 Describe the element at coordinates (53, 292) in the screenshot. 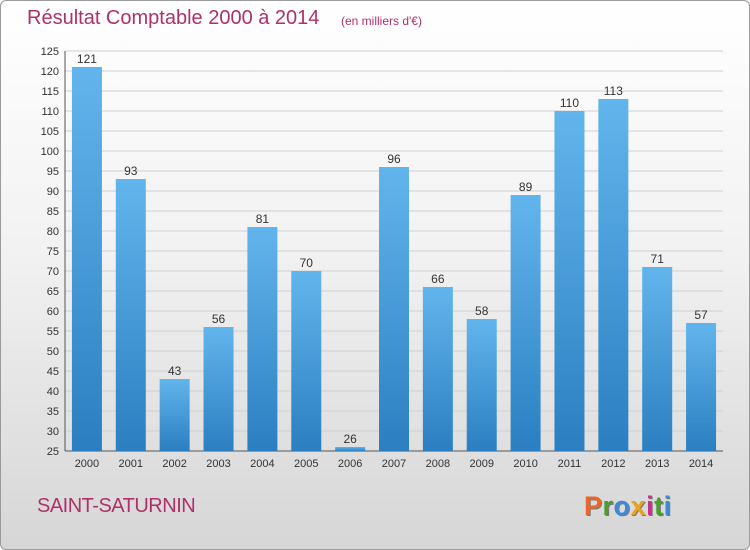

I see `y-tick-label: 65` at that location.